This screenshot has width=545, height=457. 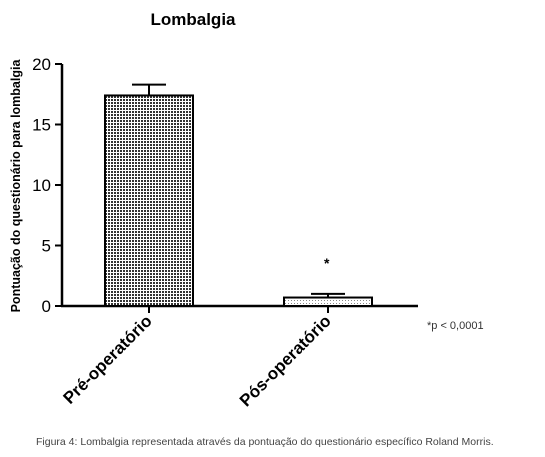 What do you see at coordinates (193, 19) in the screenshot?
I see `chart-title: Lombalgia` at bounding box center [193, 19].